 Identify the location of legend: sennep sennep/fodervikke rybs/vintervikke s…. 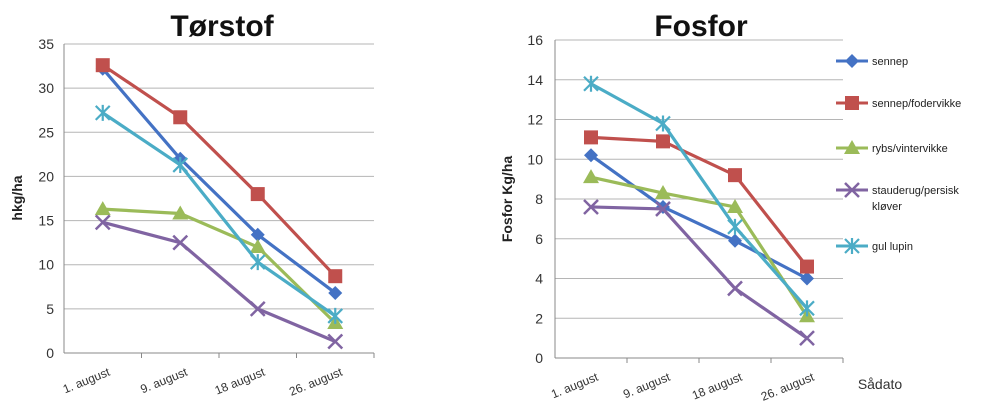
(898, 154).